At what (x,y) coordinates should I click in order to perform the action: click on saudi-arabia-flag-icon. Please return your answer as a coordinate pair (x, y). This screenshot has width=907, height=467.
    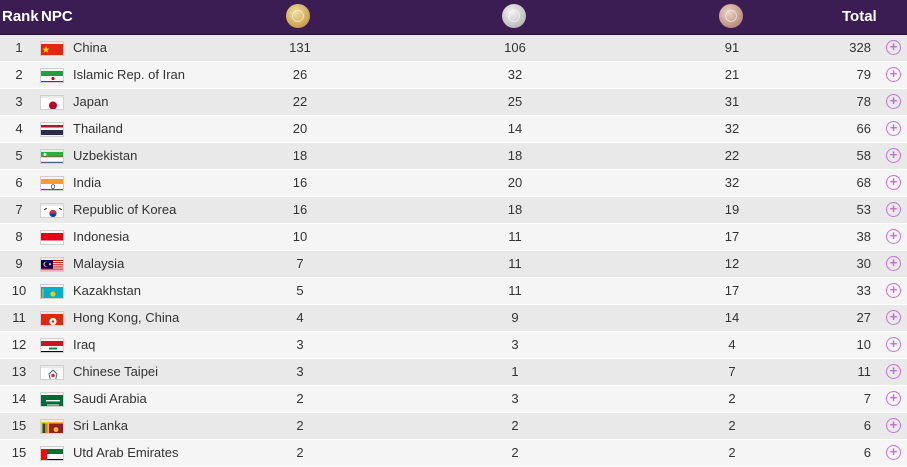
    Looking at the image, I should click on (52, 399).